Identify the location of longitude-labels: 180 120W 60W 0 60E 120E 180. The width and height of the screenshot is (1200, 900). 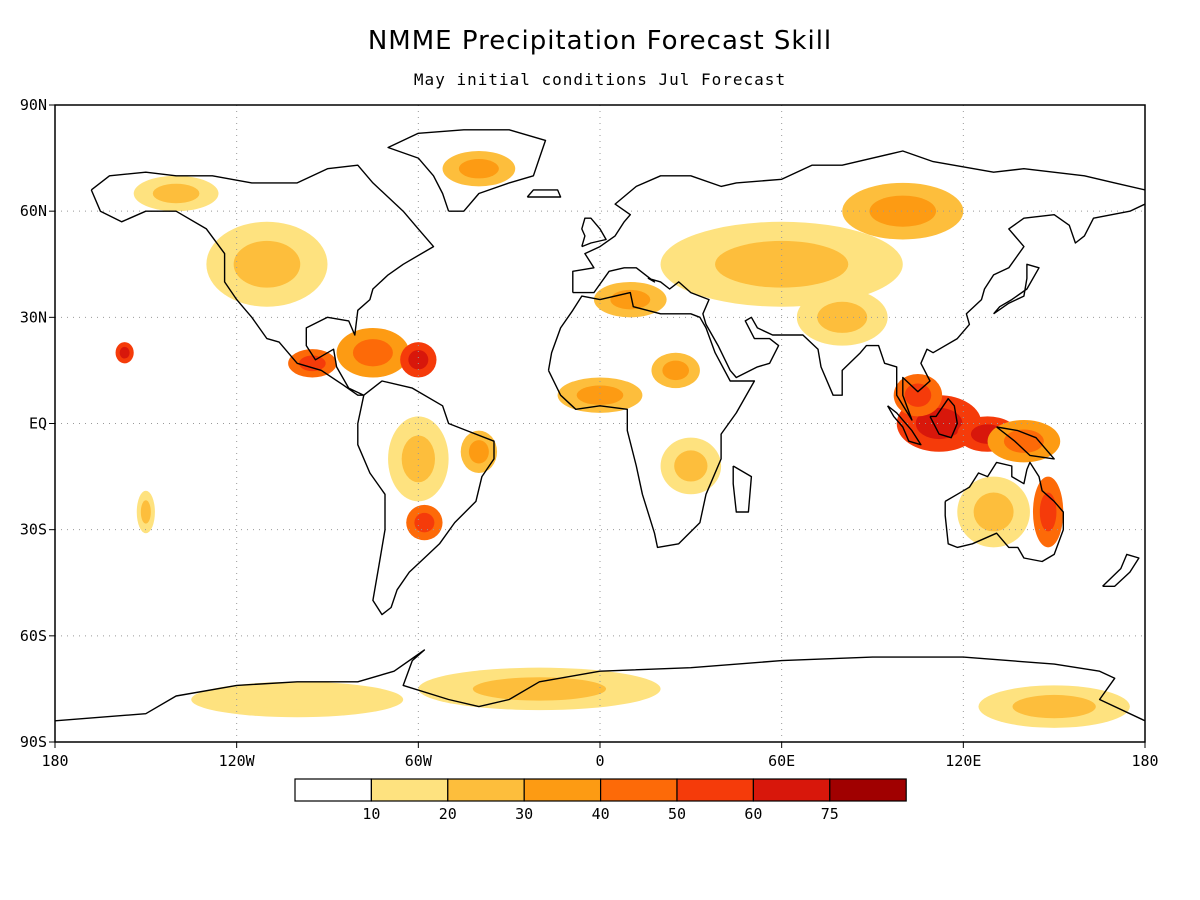
(600, 756).